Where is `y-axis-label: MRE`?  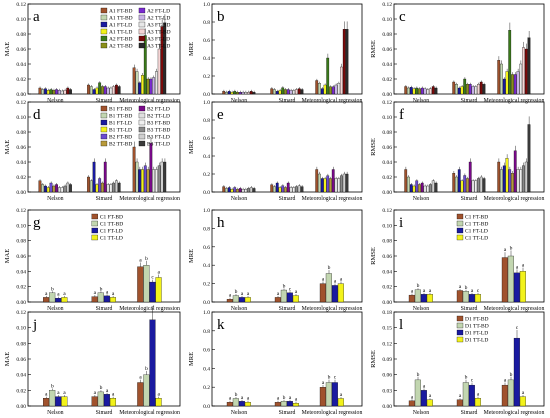
y-axis-label: MRE is located at coordinates (191, 359).